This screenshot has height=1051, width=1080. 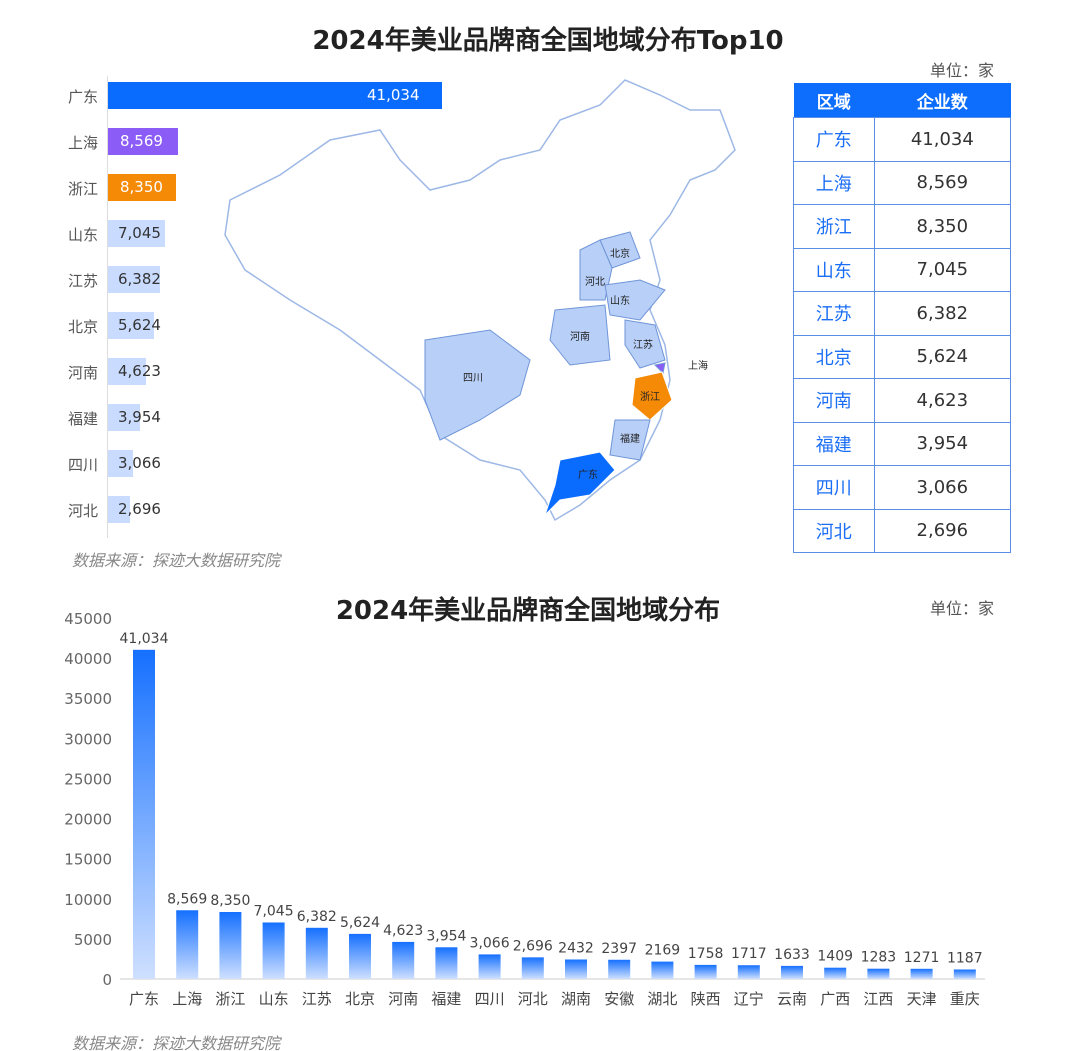 What do you see at coordinates (360, 923) in the screenshot?
I see `bar-value-label: 5,624` at bounding box center [360, 923].